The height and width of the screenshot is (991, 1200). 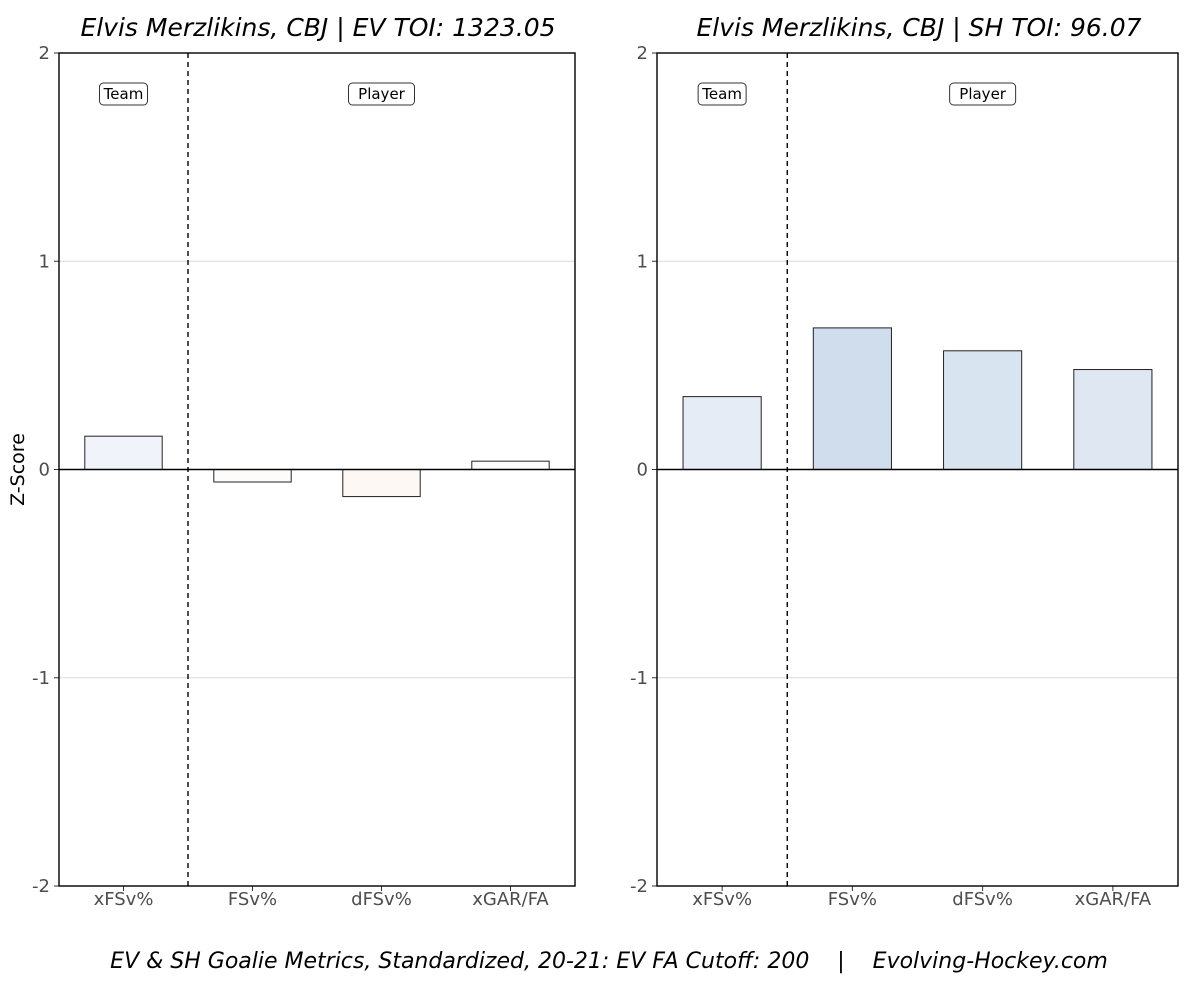 I want to click on sh-y-tick-label: 0, so click(x=642, y=470).